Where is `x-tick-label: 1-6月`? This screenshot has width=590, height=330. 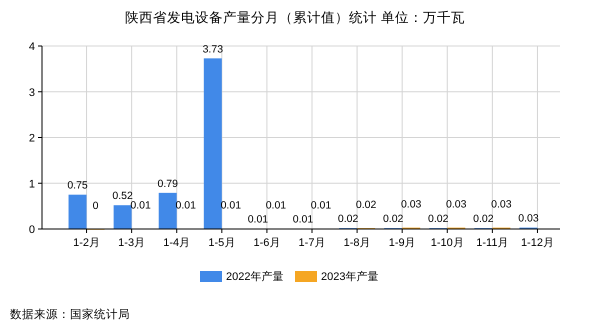 x-tick-label: 1-6月 is located at coordinates (266, 243).